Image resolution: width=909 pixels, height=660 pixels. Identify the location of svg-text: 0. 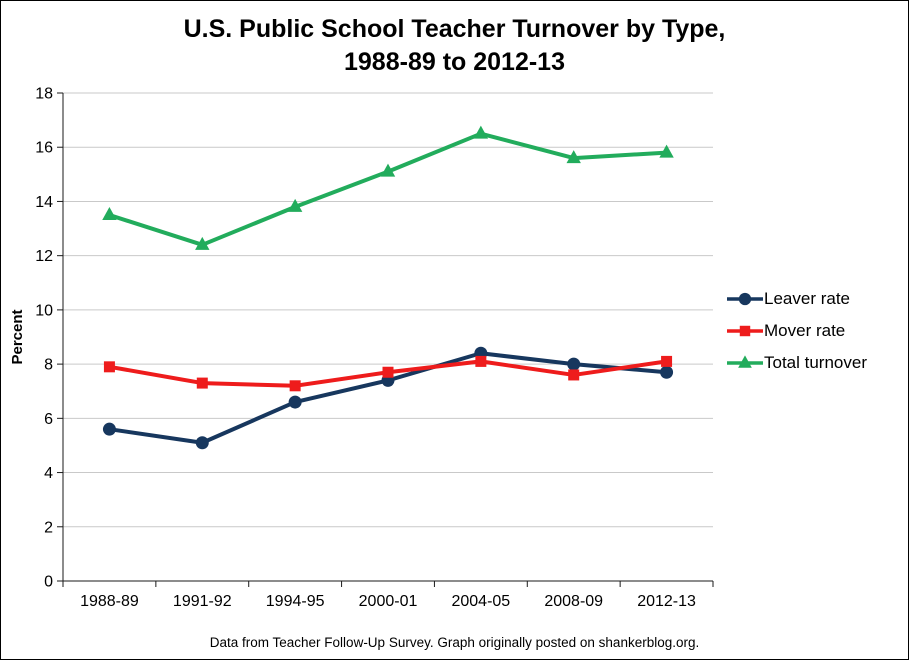
(48, 582).